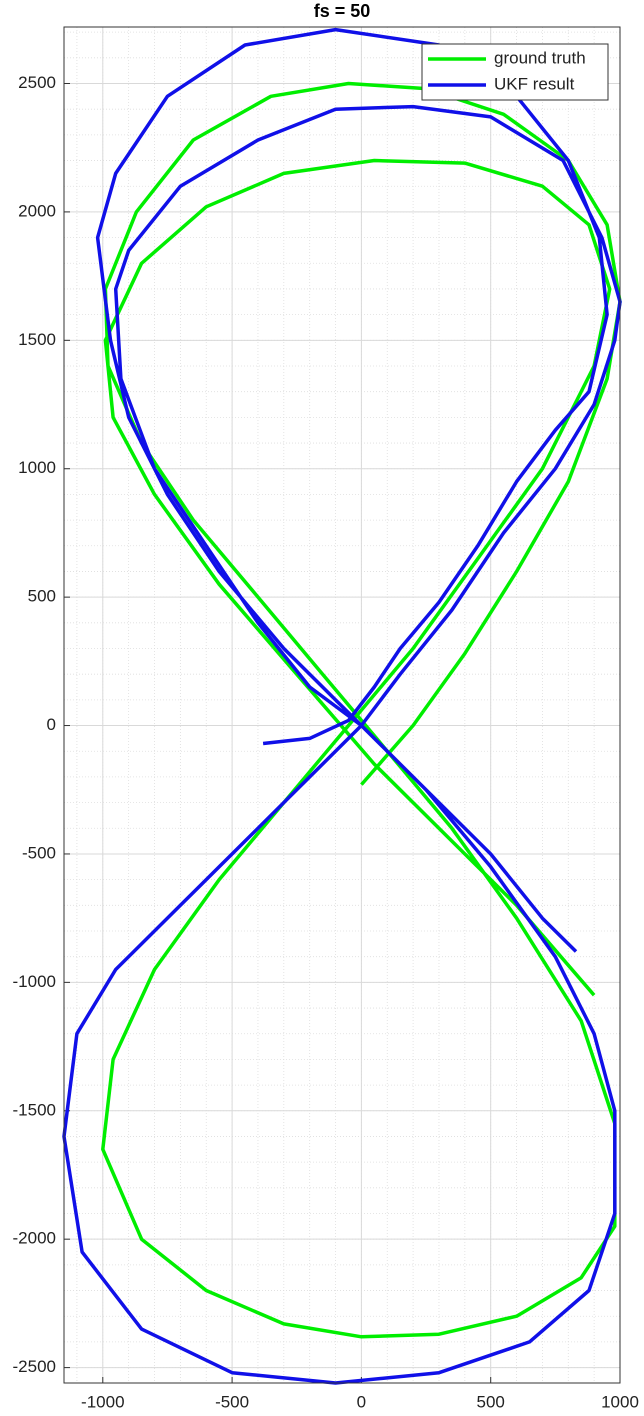 This screenshot has width=644, height=1416. Describe the element at coordinates (620, 1401) in the screenshot. I see `x-tick-label: 1000` at that location.